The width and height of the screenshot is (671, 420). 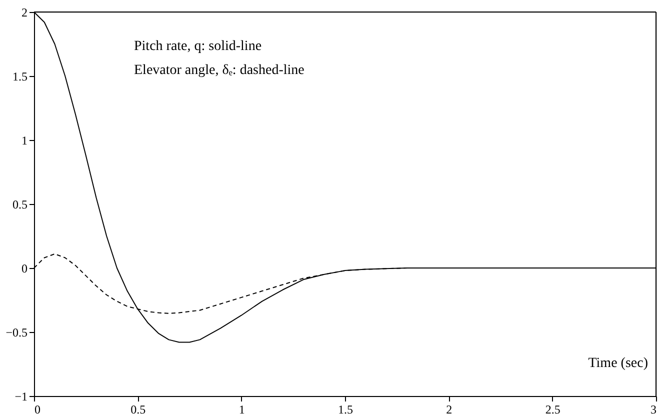 I want to click on x-tick-label: 0.5, so click(x=138, y=409).